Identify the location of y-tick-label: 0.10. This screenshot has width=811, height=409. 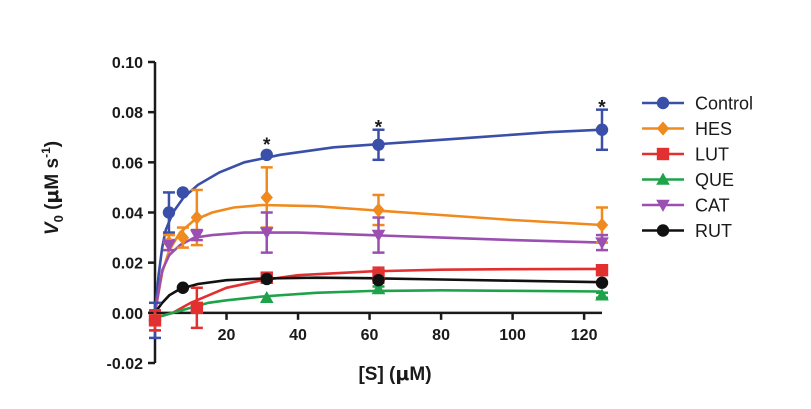
(127, 63).